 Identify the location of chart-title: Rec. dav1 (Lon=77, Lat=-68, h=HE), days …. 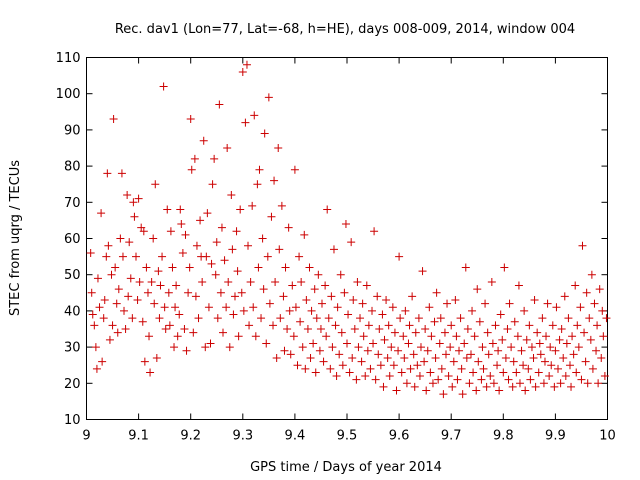
(345, 29).